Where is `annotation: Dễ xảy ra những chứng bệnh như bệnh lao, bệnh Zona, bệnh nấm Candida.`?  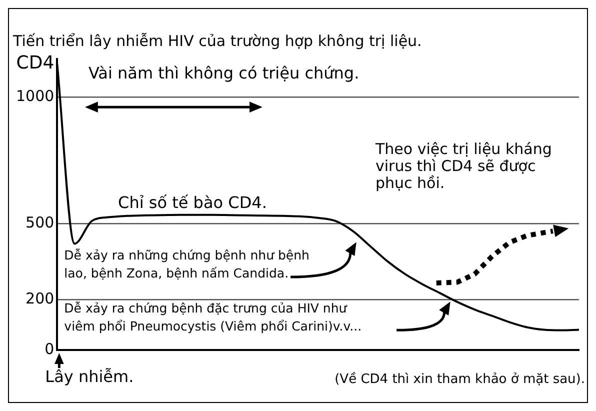 annotation: Dễ xảy ra những chứng bệnh như bệnh lao, bệnh Zona, bệnh nấm Candida. is located at coordinates (187, 264).